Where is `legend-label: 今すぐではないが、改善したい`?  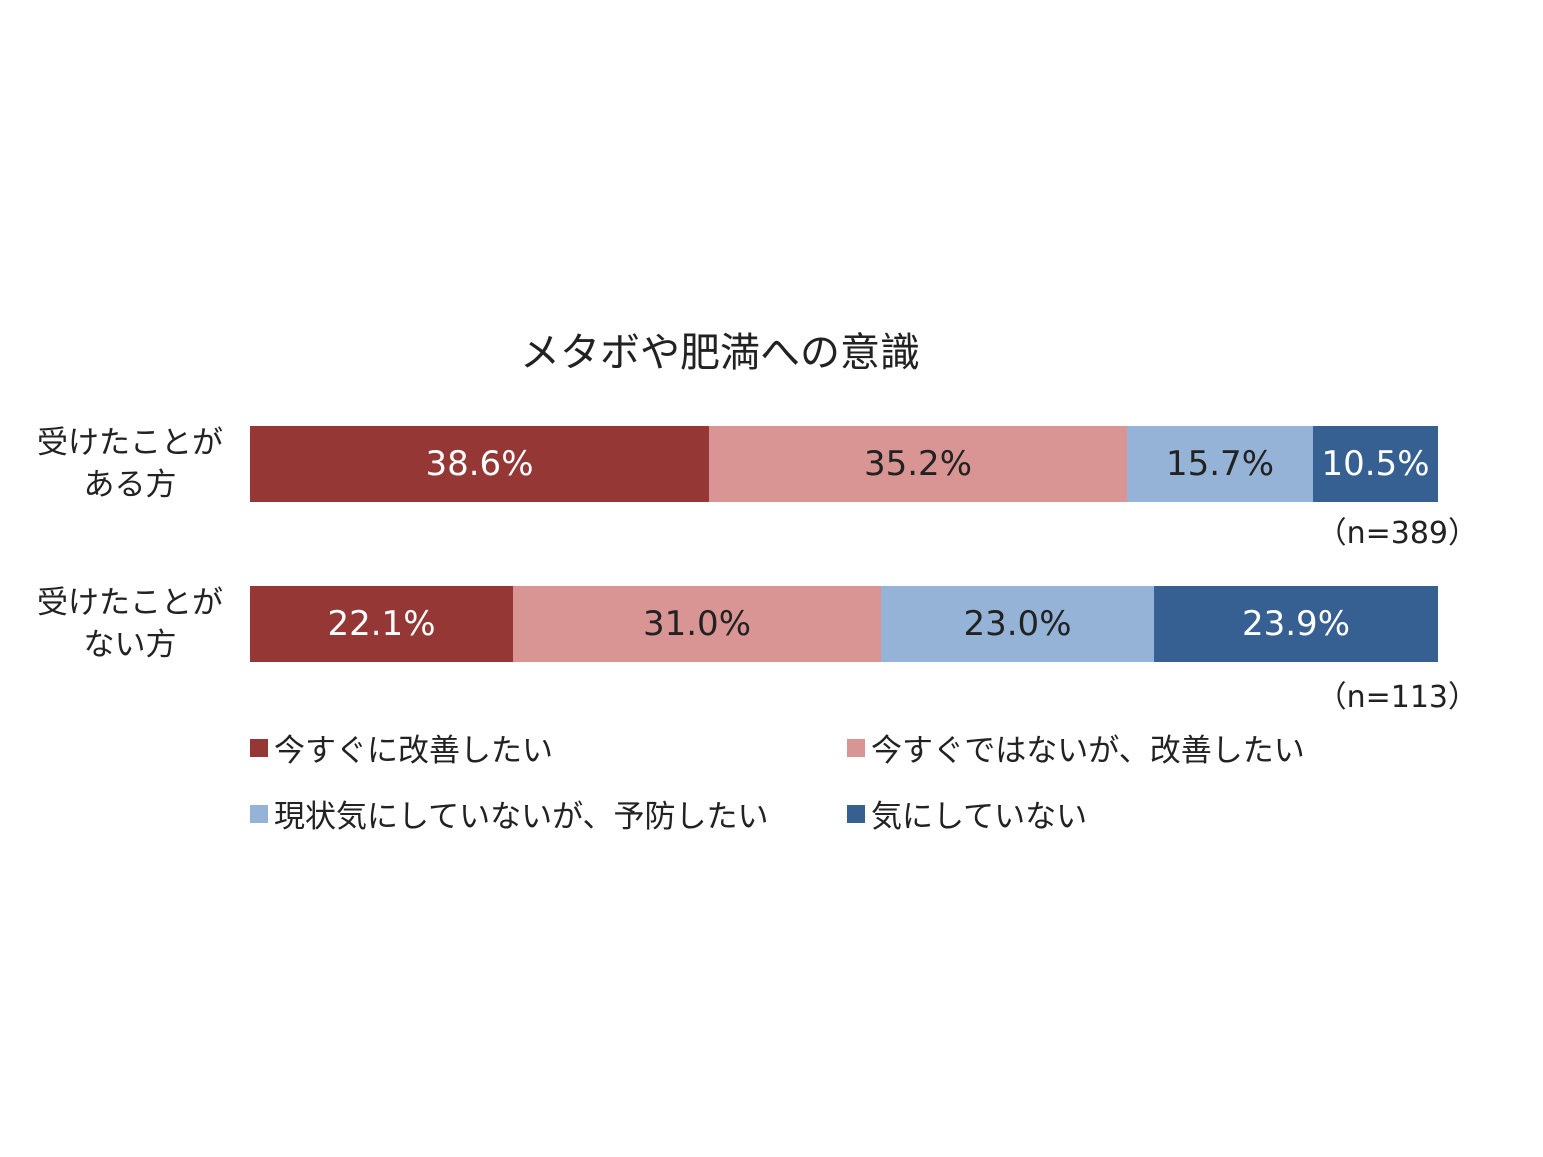
legend-label: 今すぐではないが、改善したい is located at coordinates (1088, 751).